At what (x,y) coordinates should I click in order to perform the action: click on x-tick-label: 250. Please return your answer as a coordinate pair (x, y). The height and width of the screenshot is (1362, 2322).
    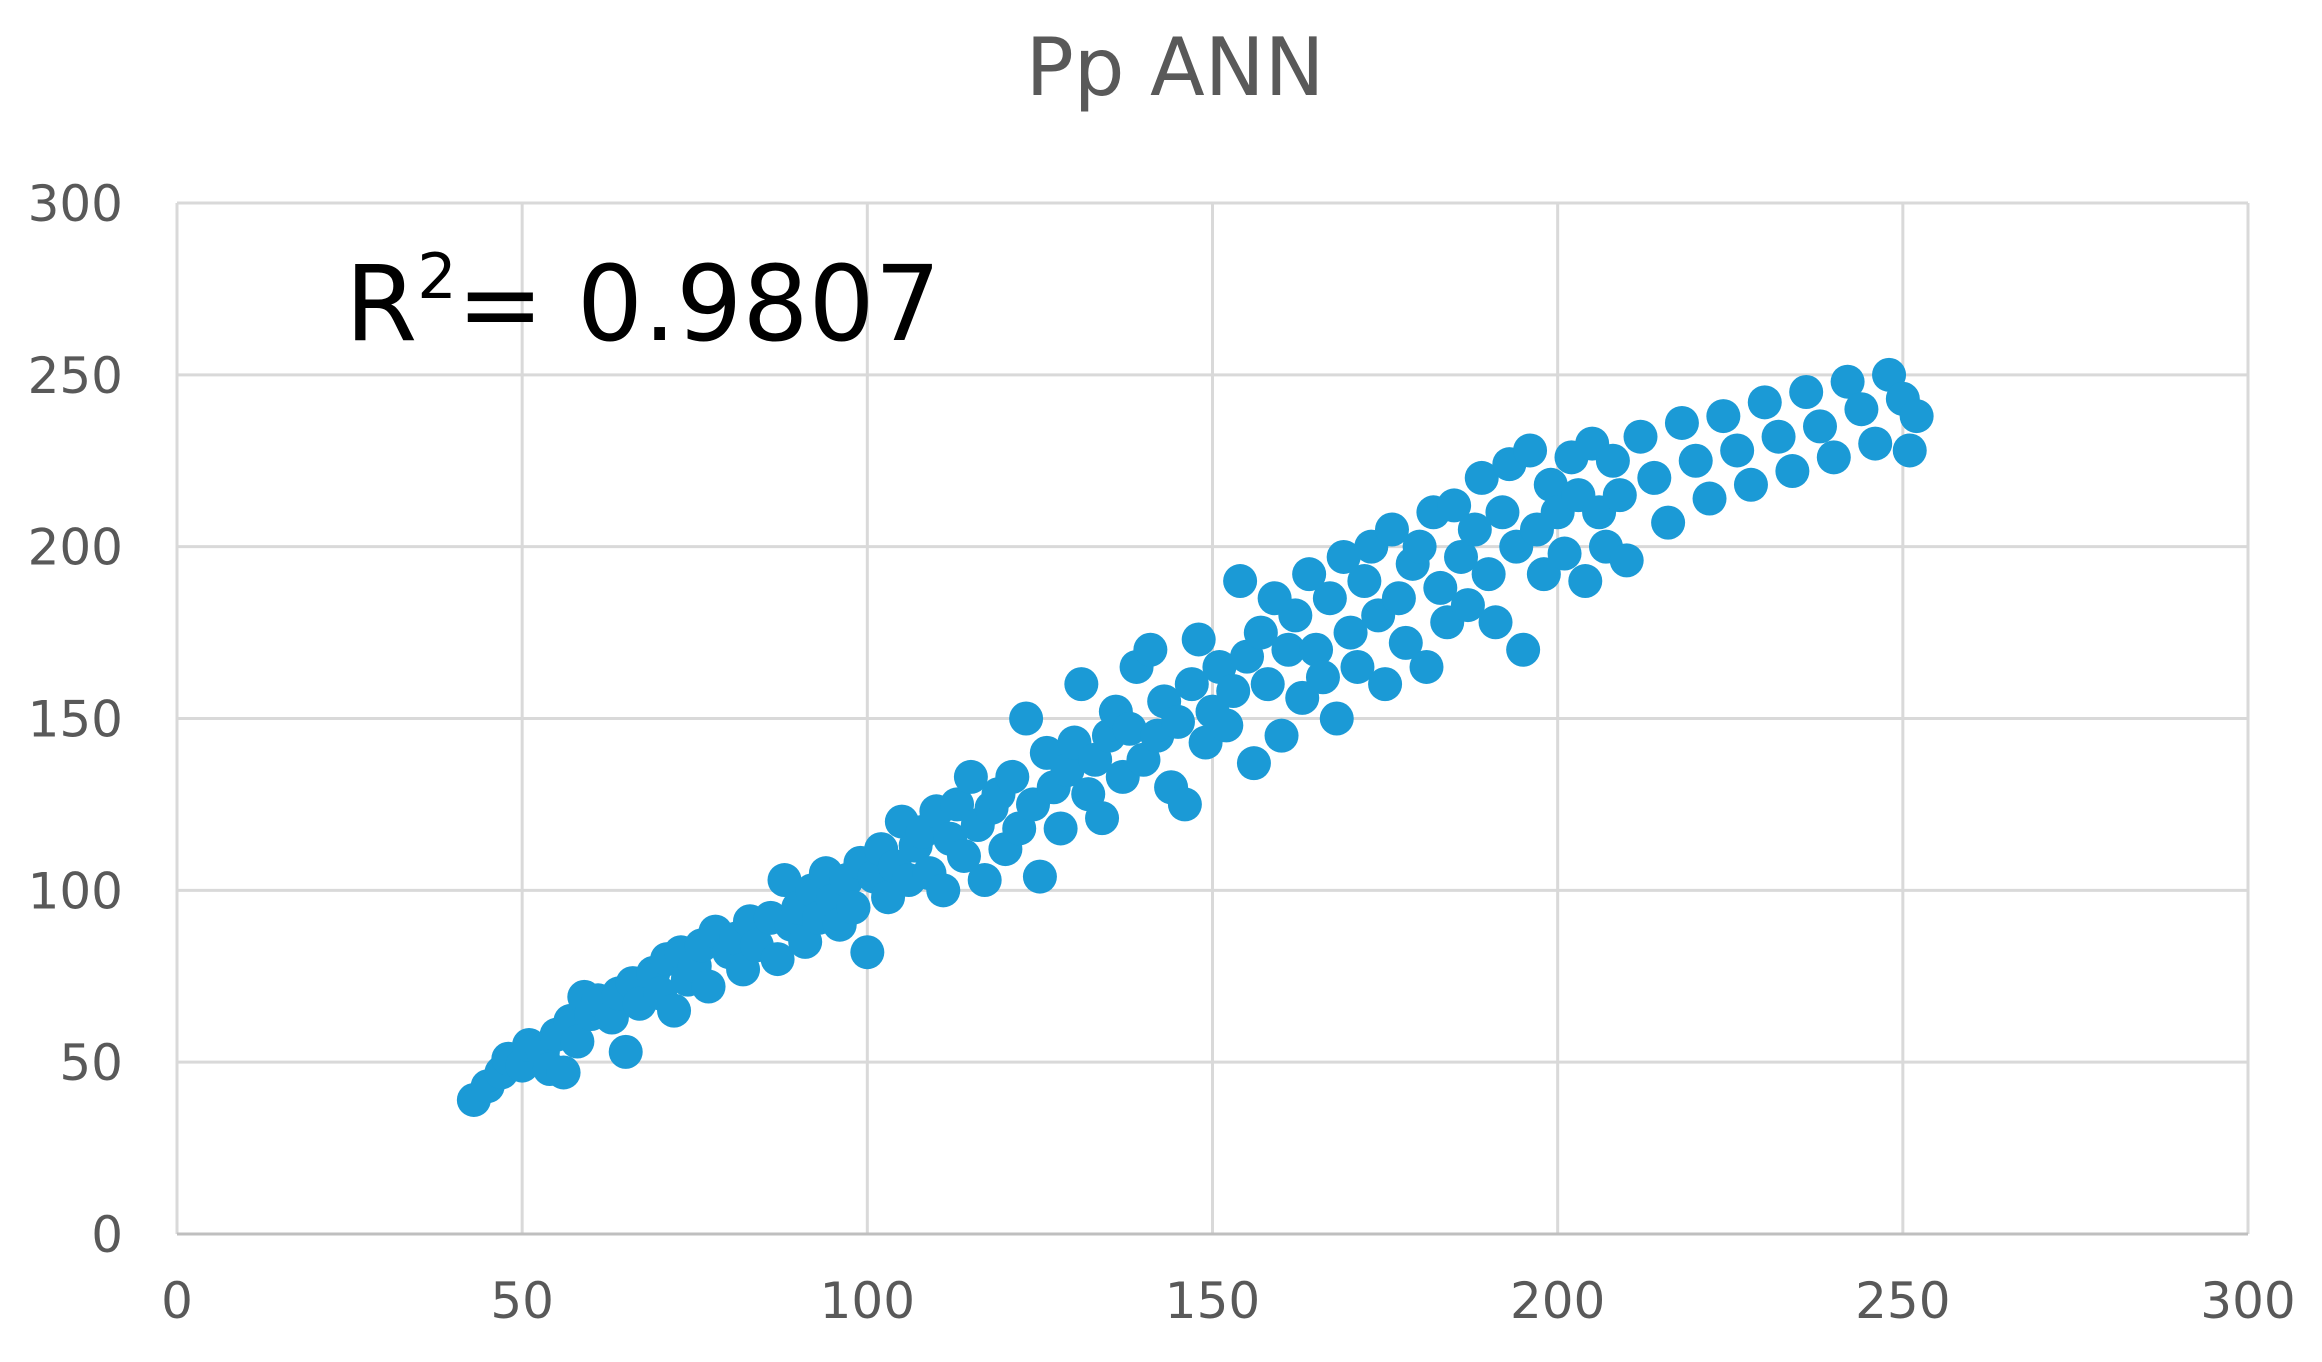
    Looking at the image, I should click on (1902, 1301).